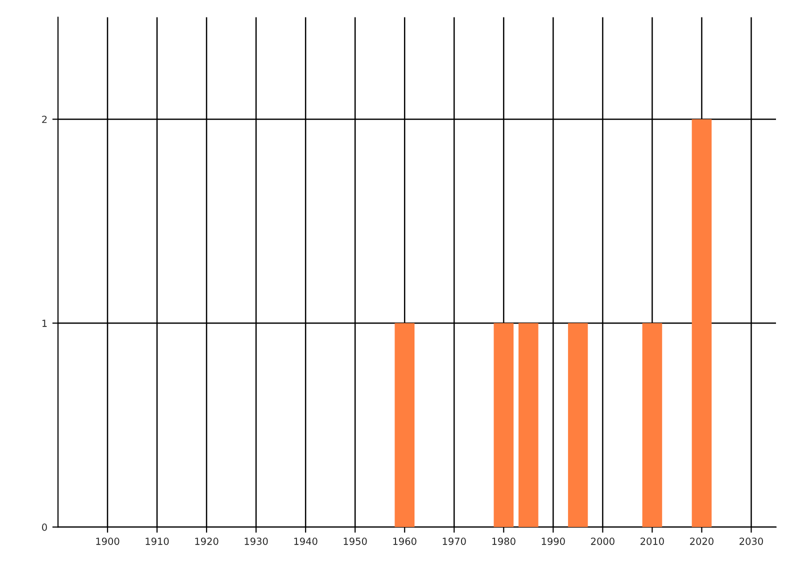  What do you see at coordinates (44, 119) in the screenshot?
I see `y-tick-label: 2` at bounding box center [44, 119].